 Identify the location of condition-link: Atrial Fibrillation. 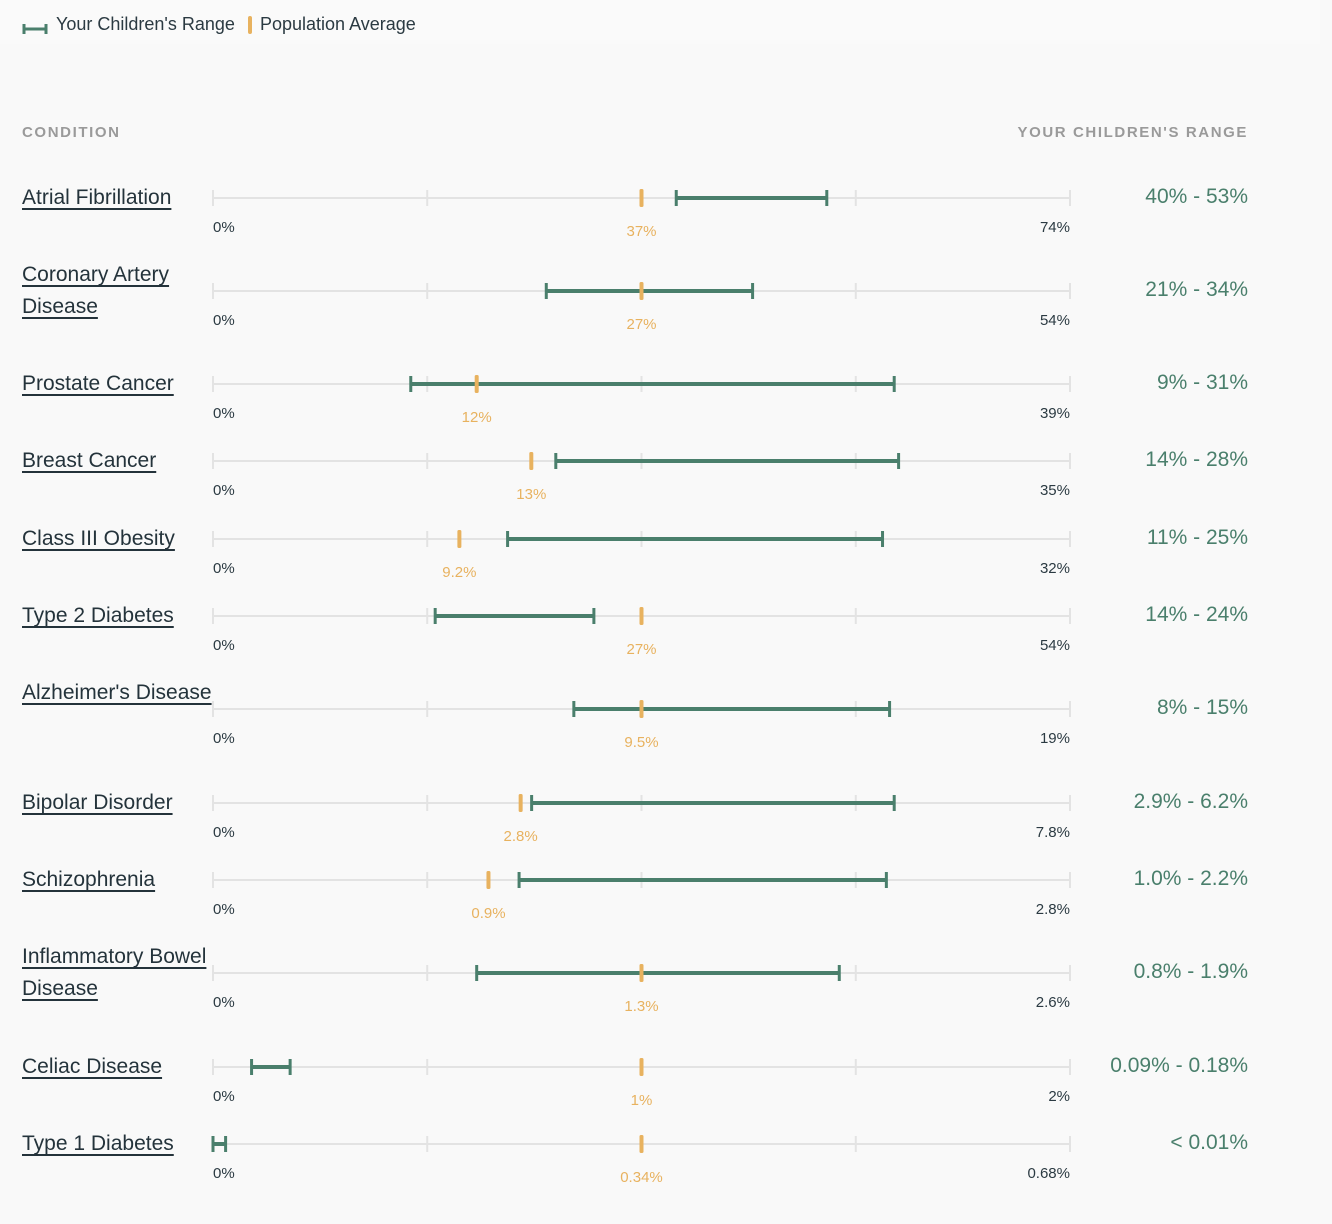
(97, 197).